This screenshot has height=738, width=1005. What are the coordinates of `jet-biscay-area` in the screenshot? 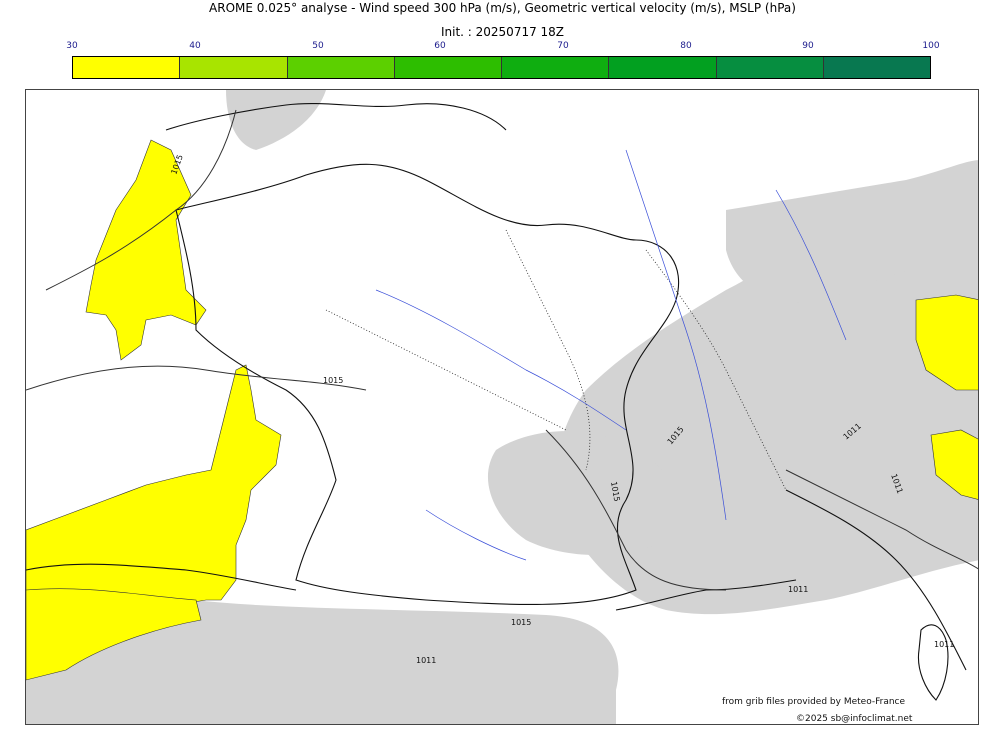 It's located at (154, 490).